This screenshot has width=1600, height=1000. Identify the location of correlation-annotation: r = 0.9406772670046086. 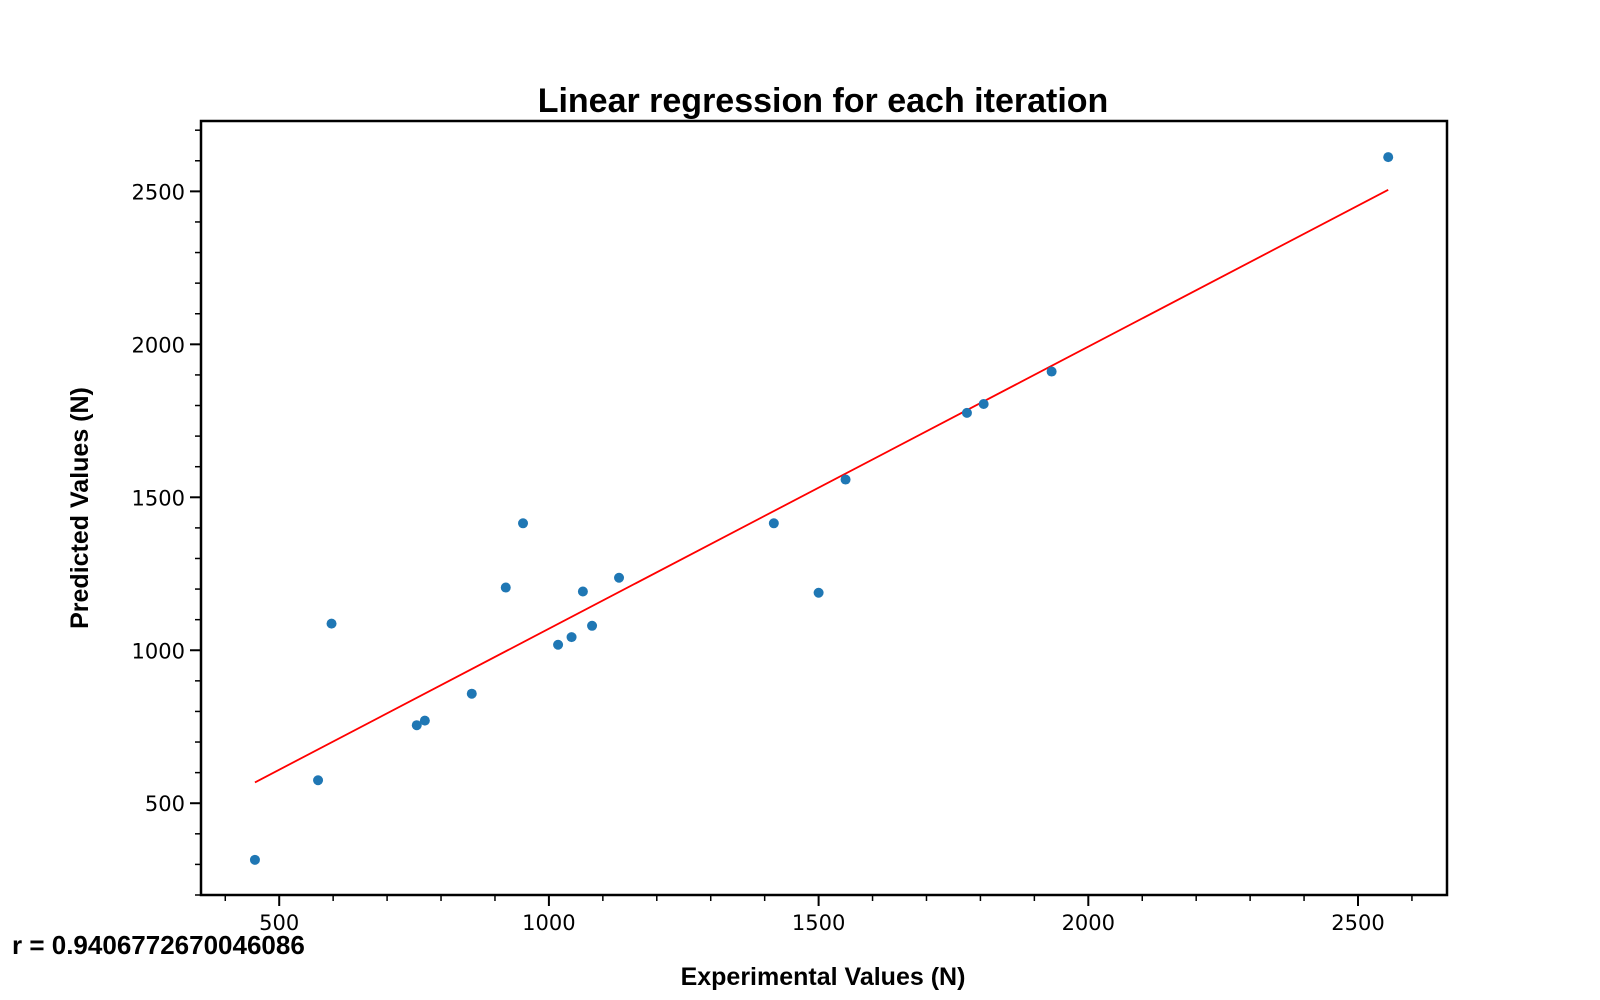
(158, 945).